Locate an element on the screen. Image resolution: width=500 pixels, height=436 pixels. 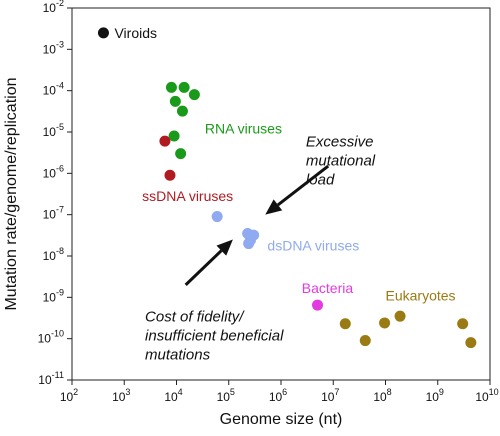
x-tick-label: 10⁹ is located at coordinates (435, 395).